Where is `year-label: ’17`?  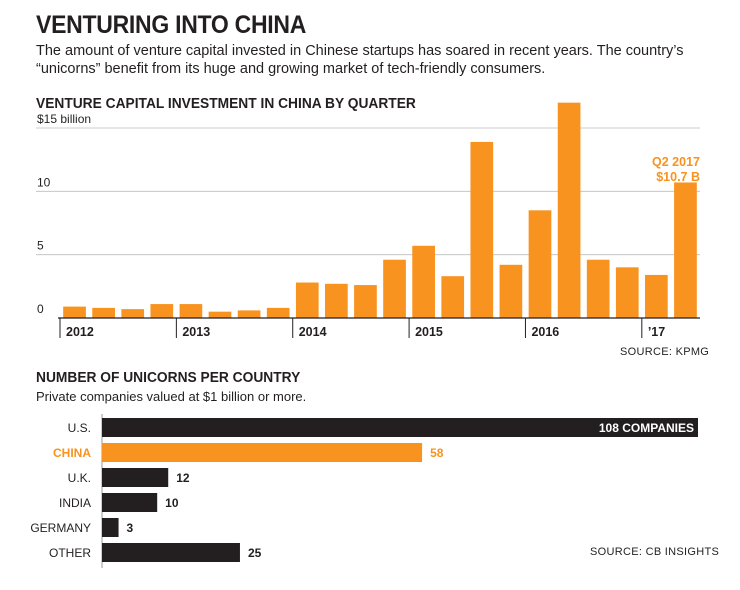
year-label: ’17 is located at coordinates (656, 332).